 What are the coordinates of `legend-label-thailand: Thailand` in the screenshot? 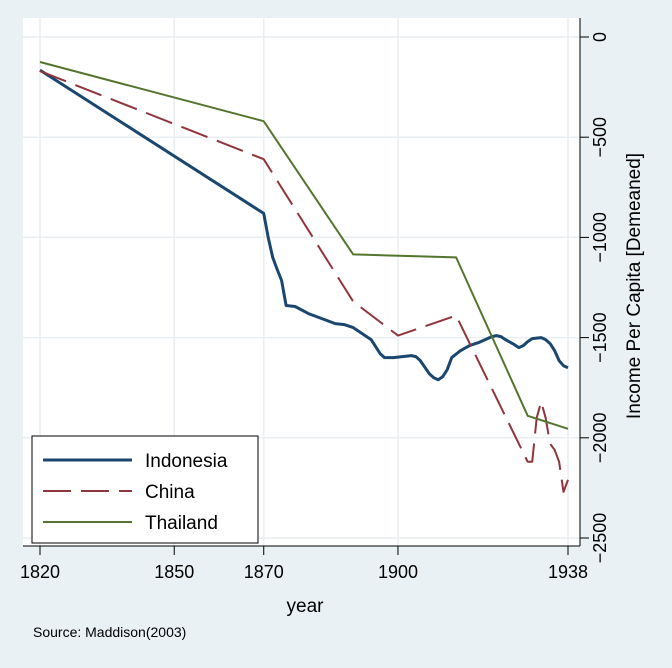 It's located at (181, 523).